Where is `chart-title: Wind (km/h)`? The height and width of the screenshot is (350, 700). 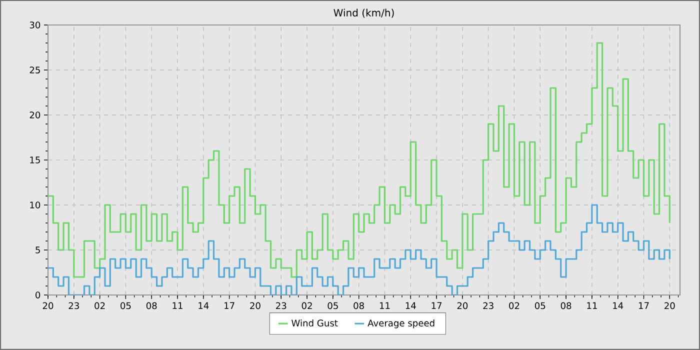 chart-title: Wind (km/h) is located at coordinates (364, 13).